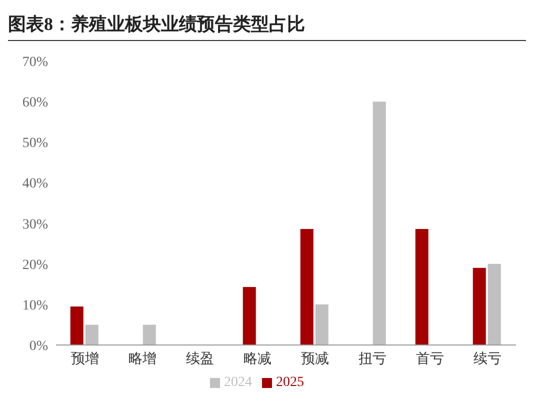 This screenshot has height=418, width=534. Describe the element at coordinates (35, 306) in the screenshot. I see `y-tick-label: 10%` at that location.